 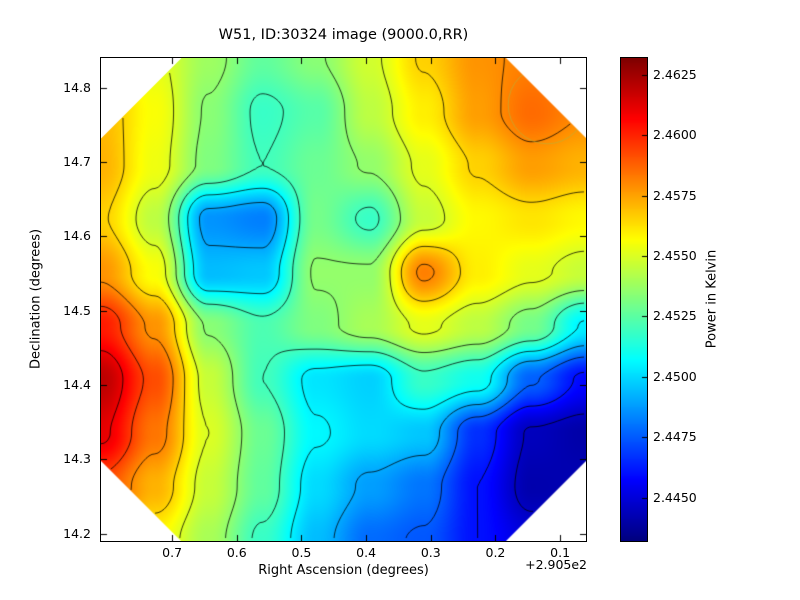 What do you see at coordinates (675, 135) in the screenshot?
I see `colorbar-tick-label: 2.4600` at bounding box center [675, 135].